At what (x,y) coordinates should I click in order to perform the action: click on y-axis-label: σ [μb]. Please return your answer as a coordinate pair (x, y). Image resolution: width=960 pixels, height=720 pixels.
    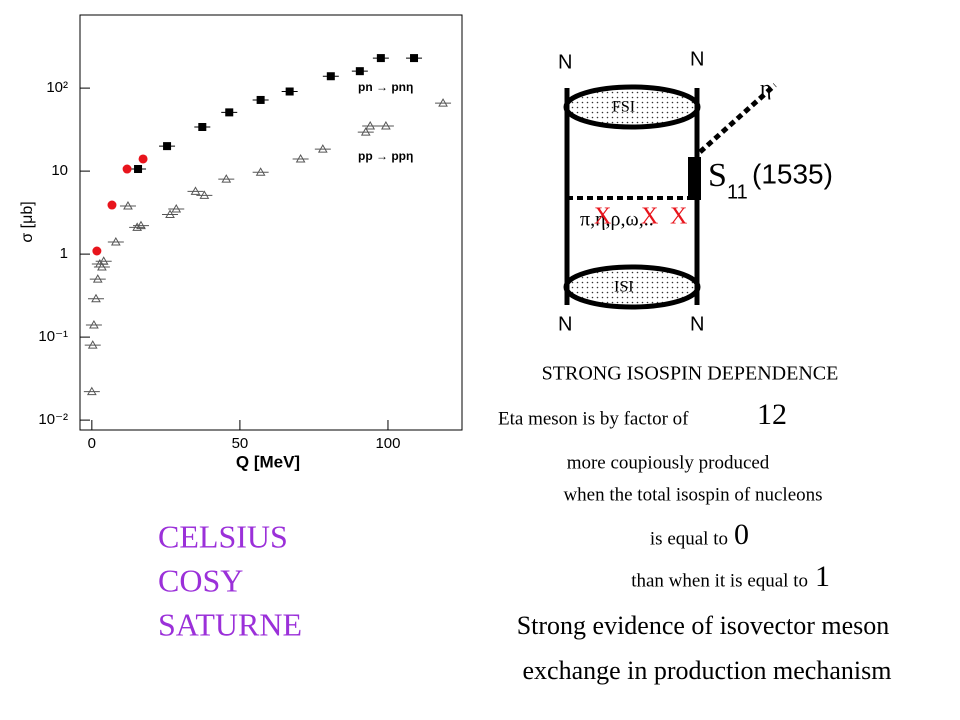
    Looking at the image, I should click on (27, 221).